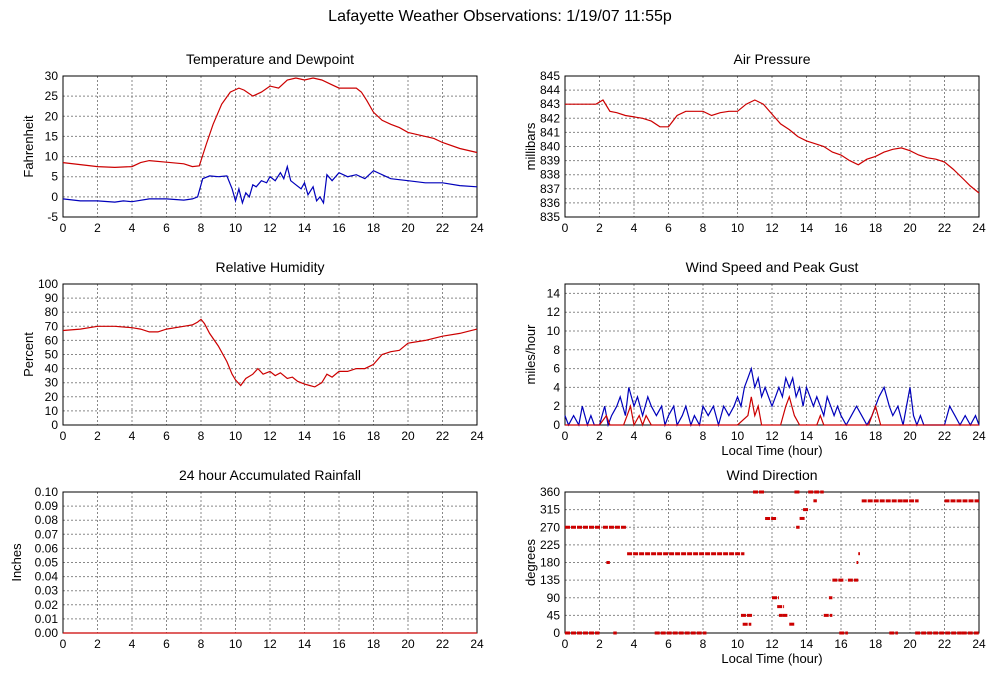  Describe the element at coordinates (47, 633) in the screenshot. I see `y-tick-label: 0.00` at that location.